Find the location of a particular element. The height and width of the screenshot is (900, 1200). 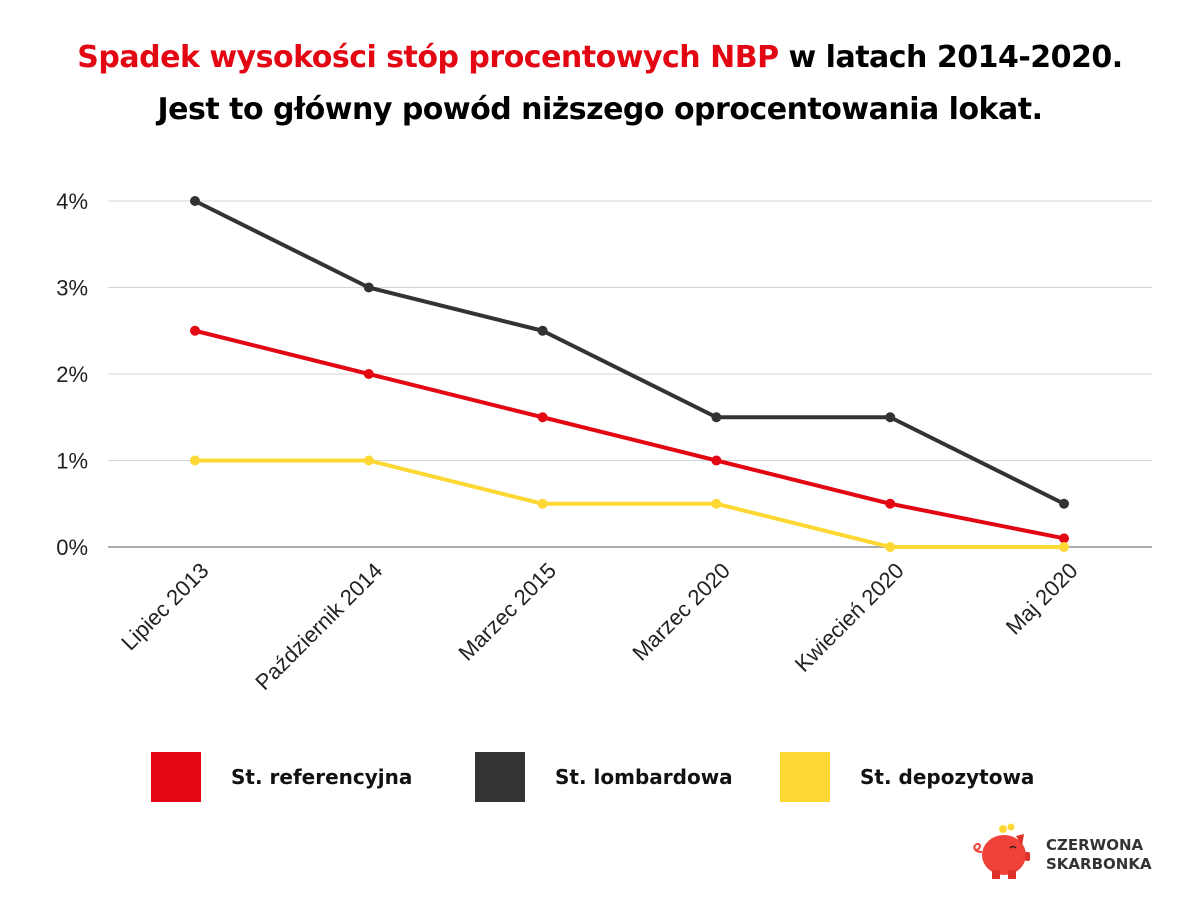

series-line is located at coordinates (629, 503).